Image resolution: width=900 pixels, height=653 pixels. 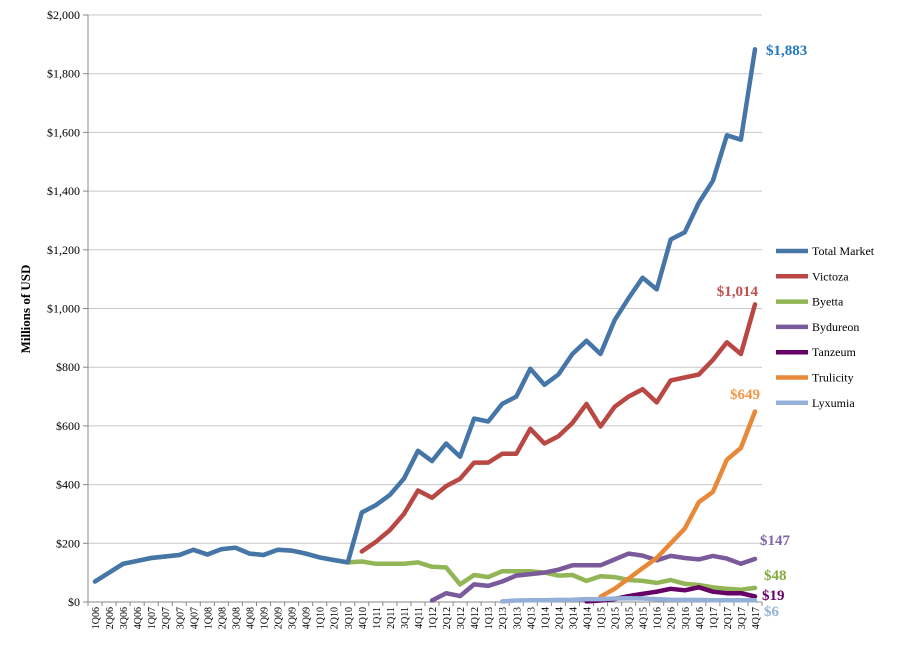 I want to click on x-tick-label: 2Q08, so click(x=222, y=618).